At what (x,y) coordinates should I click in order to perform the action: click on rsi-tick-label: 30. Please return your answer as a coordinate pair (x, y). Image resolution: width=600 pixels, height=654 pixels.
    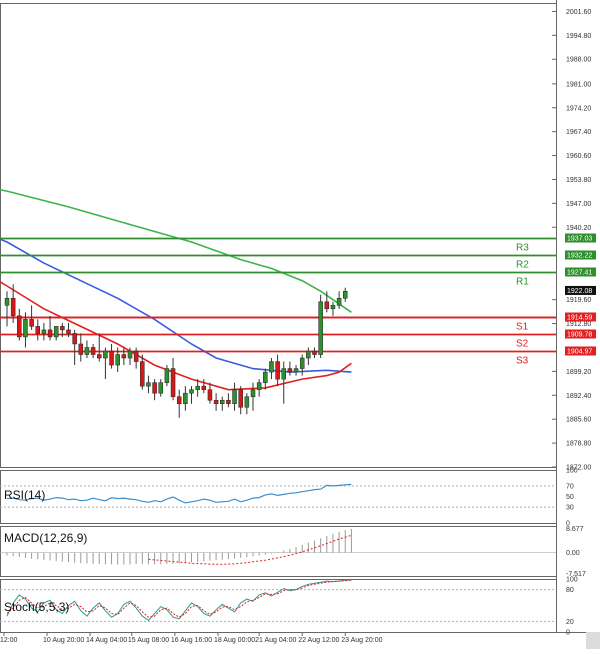
    Looking at the image, I should click on (570, 508).